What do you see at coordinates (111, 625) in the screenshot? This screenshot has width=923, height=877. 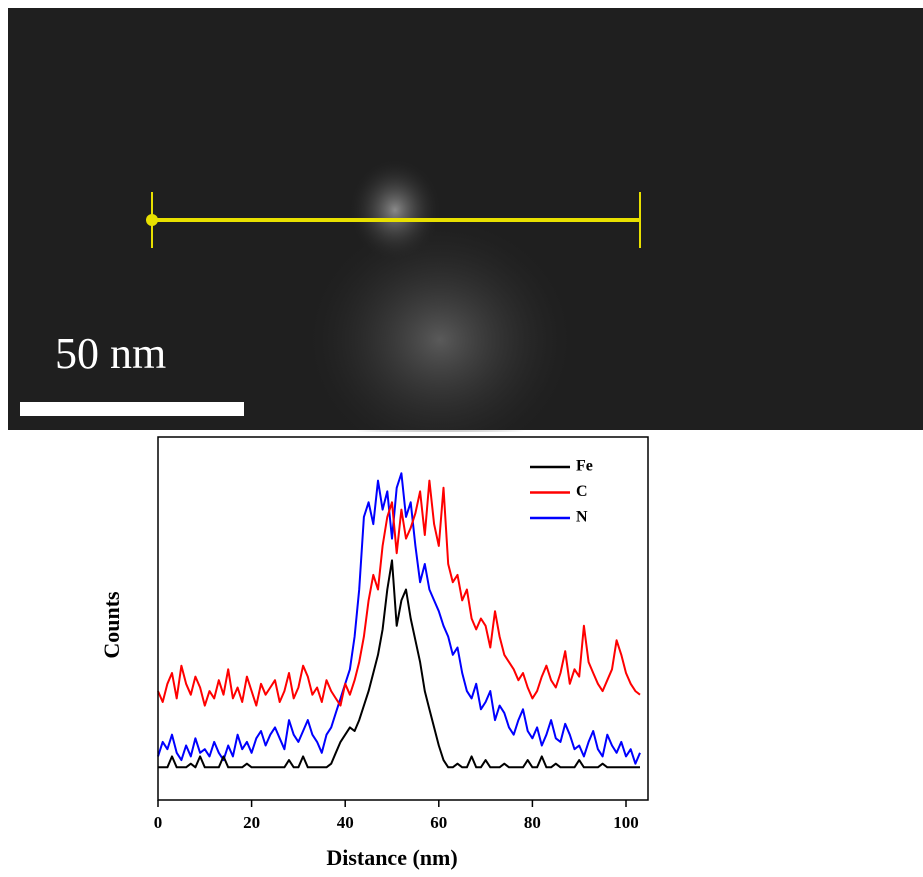 I see `y-axis-label: Counts` at bounding box center [111, 625].